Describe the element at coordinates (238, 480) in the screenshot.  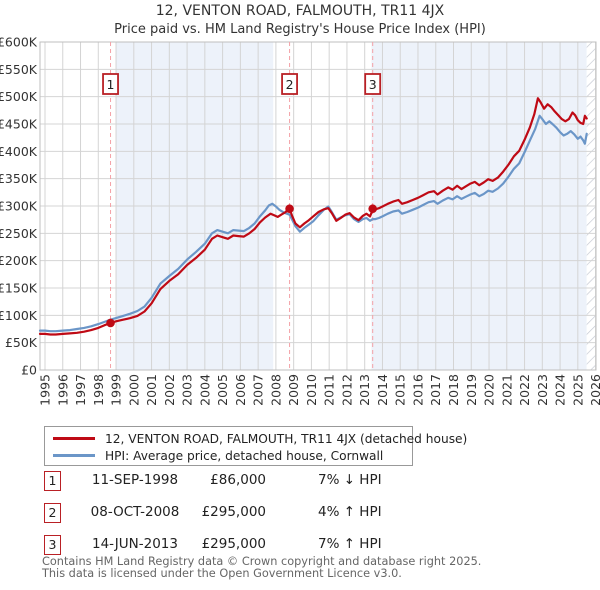
I see `transaction-1-price: £86,000` at that location.